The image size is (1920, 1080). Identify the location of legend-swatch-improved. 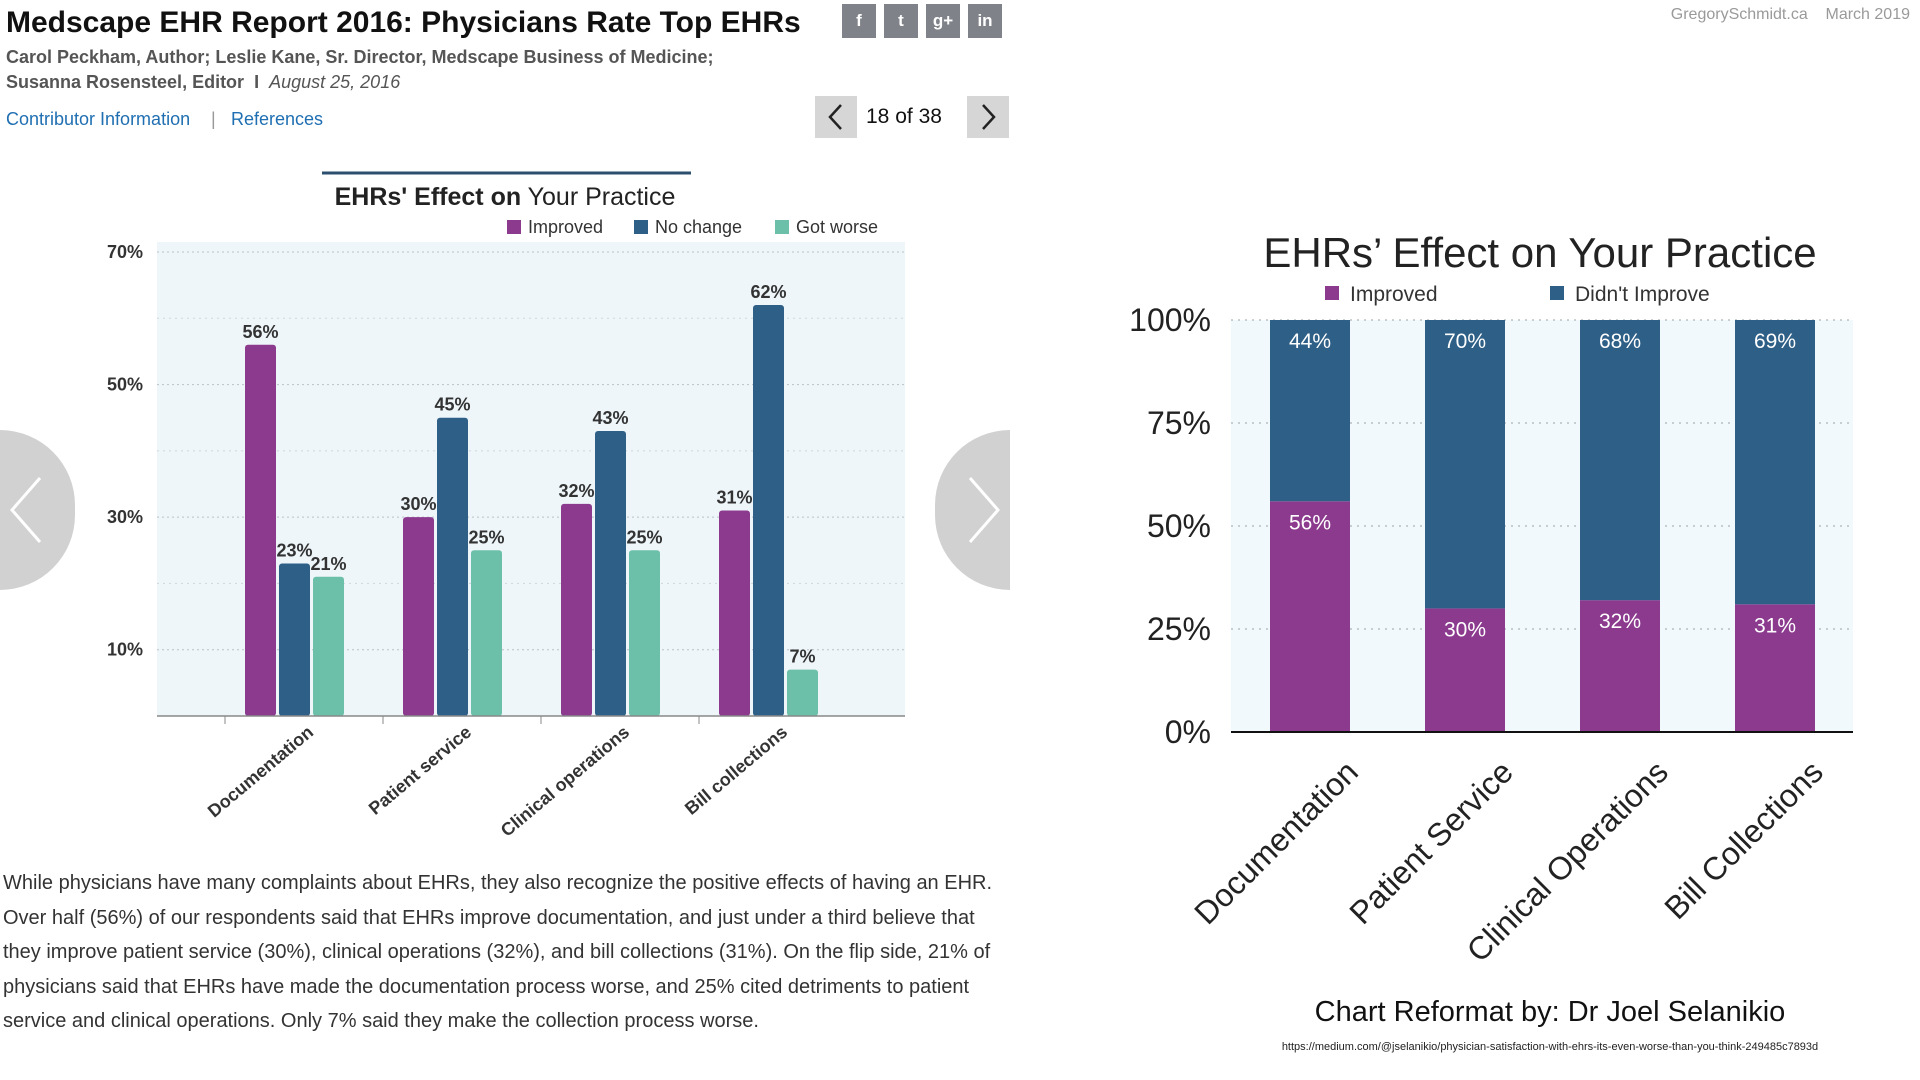
(514, 227).